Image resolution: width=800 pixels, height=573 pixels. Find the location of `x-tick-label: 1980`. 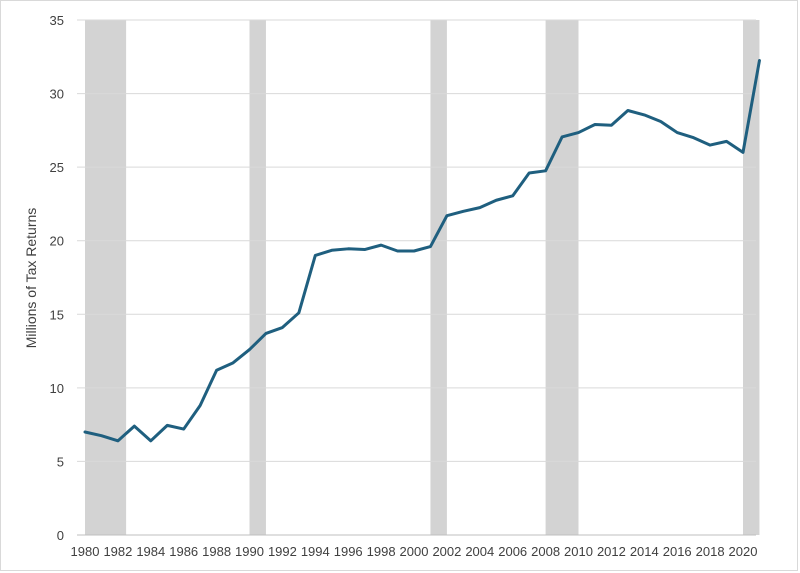

x-tick-label: 1980 is located at coordinates (85, 551).